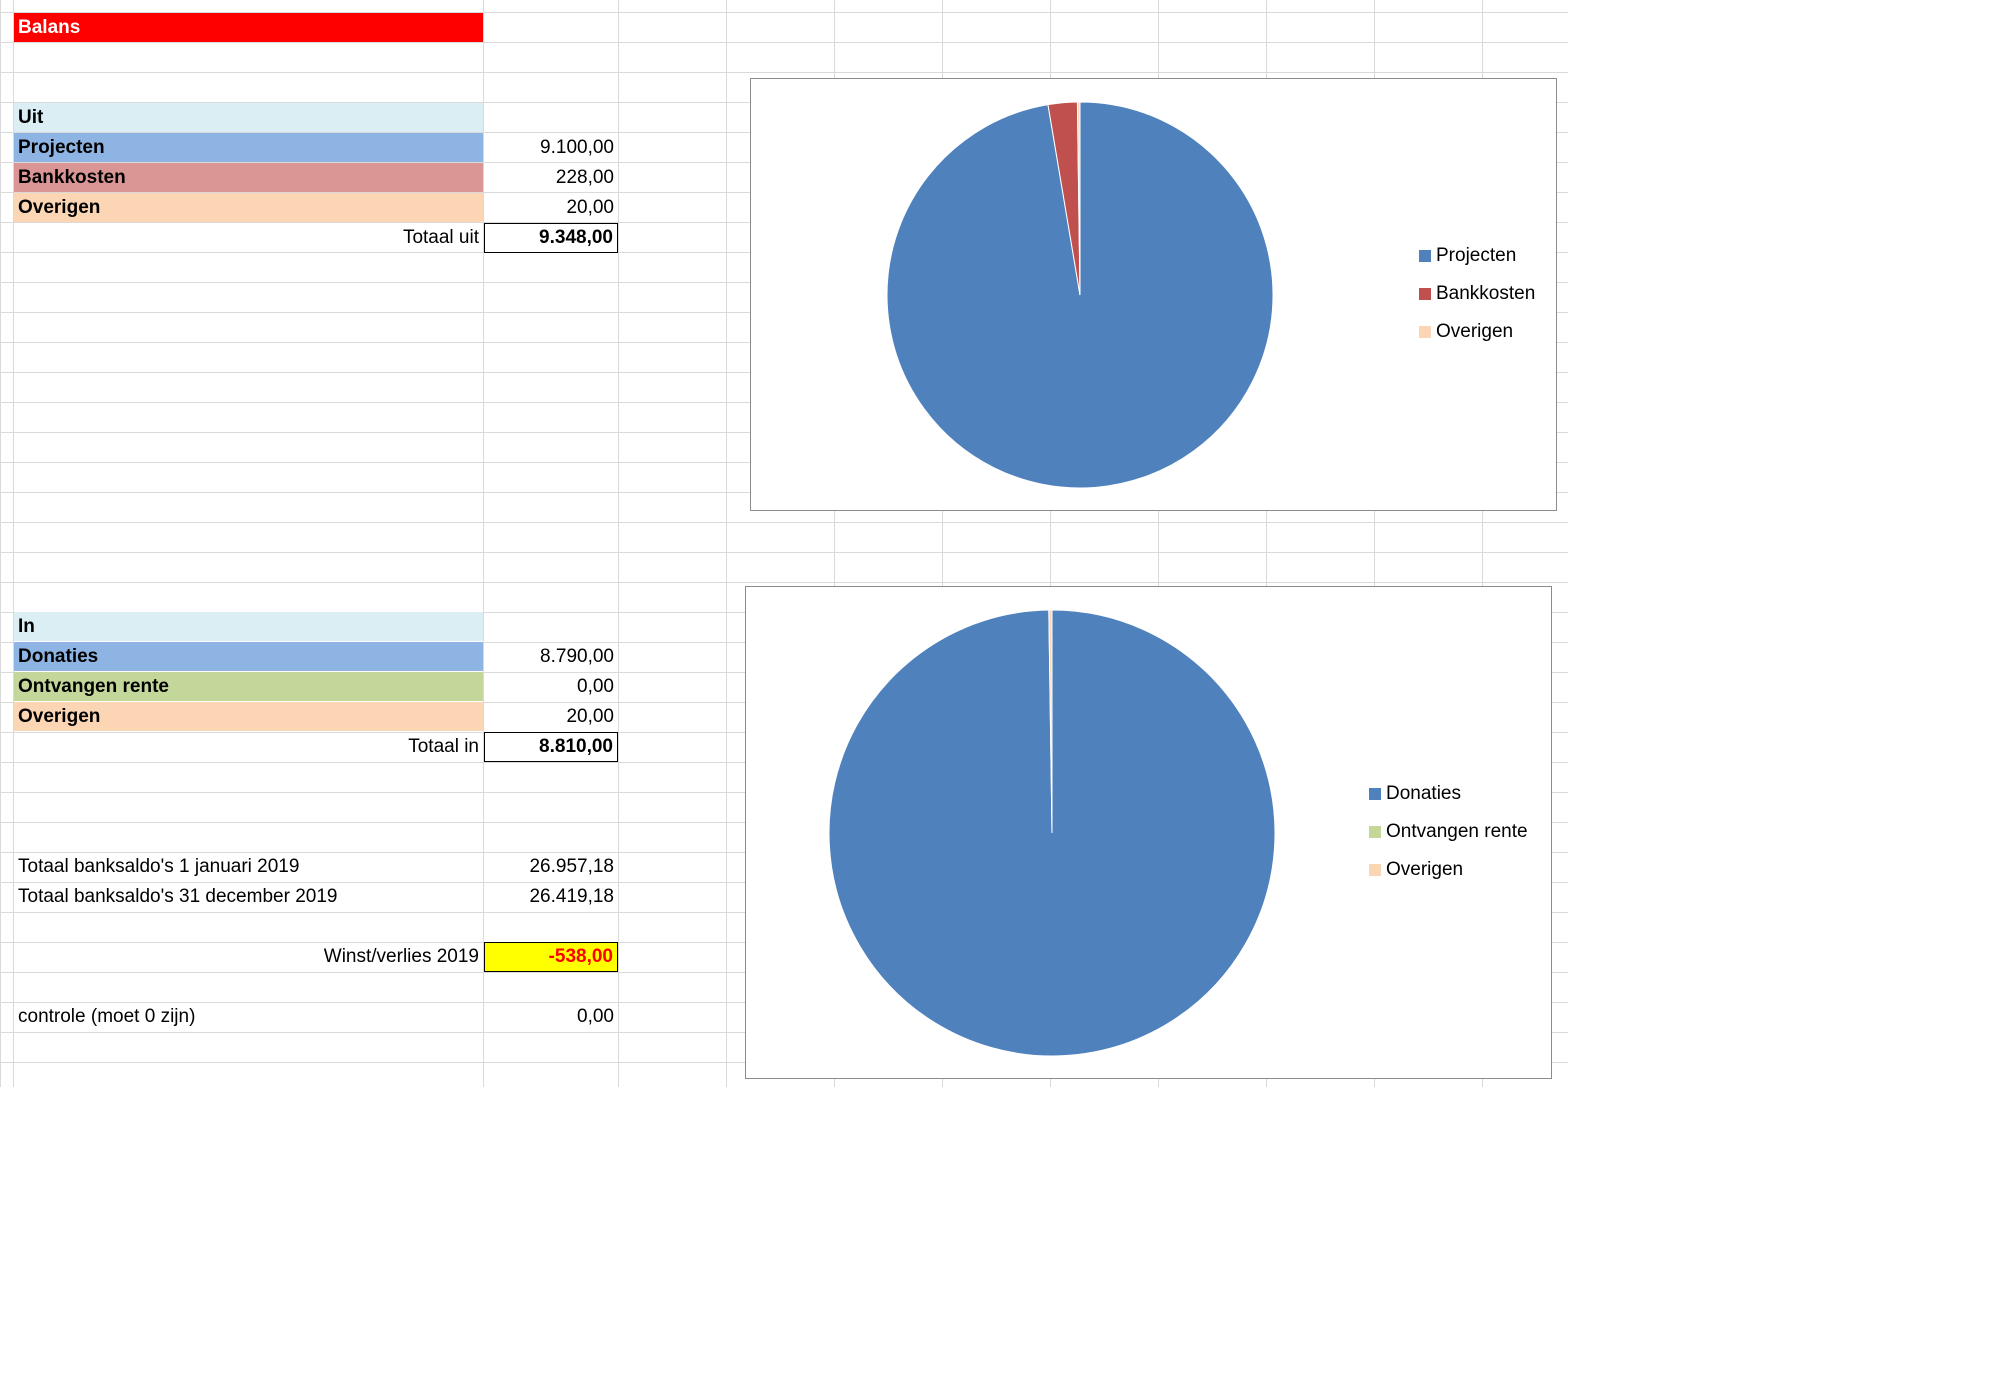 Image resolution: width=1990 pixels, height=1379 pixels. I want to click on uit-total-value: 9.348,00, so click(551, 238).